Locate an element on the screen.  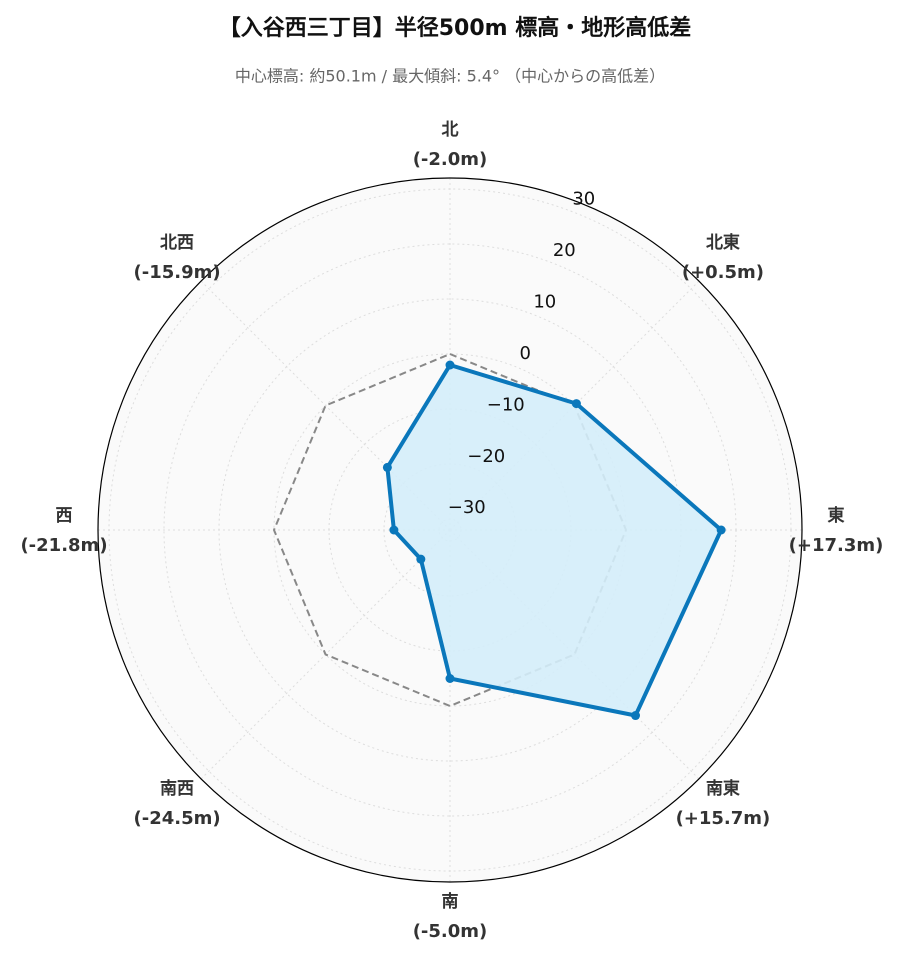
value-label: (-2.0m) is located at coordinates (450, 159).